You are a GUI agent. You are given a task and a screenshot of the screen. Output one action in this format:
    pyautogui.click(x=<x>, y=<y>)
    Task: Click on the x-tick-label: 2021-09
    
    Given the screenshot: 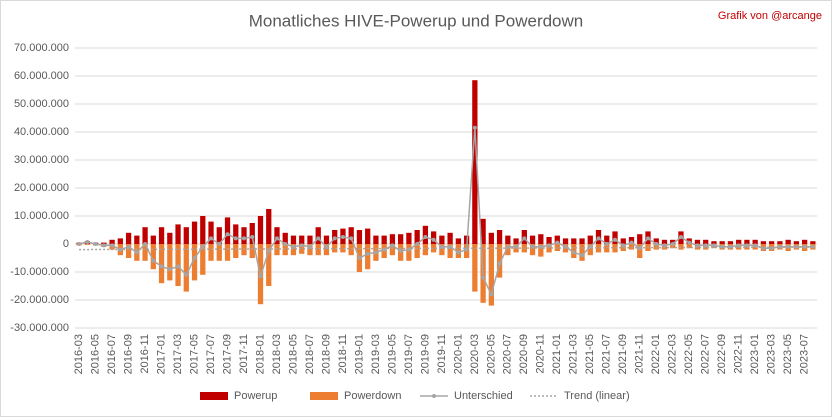 What is the action you would take?
    pyautogui.click(x=623, y=354)
    